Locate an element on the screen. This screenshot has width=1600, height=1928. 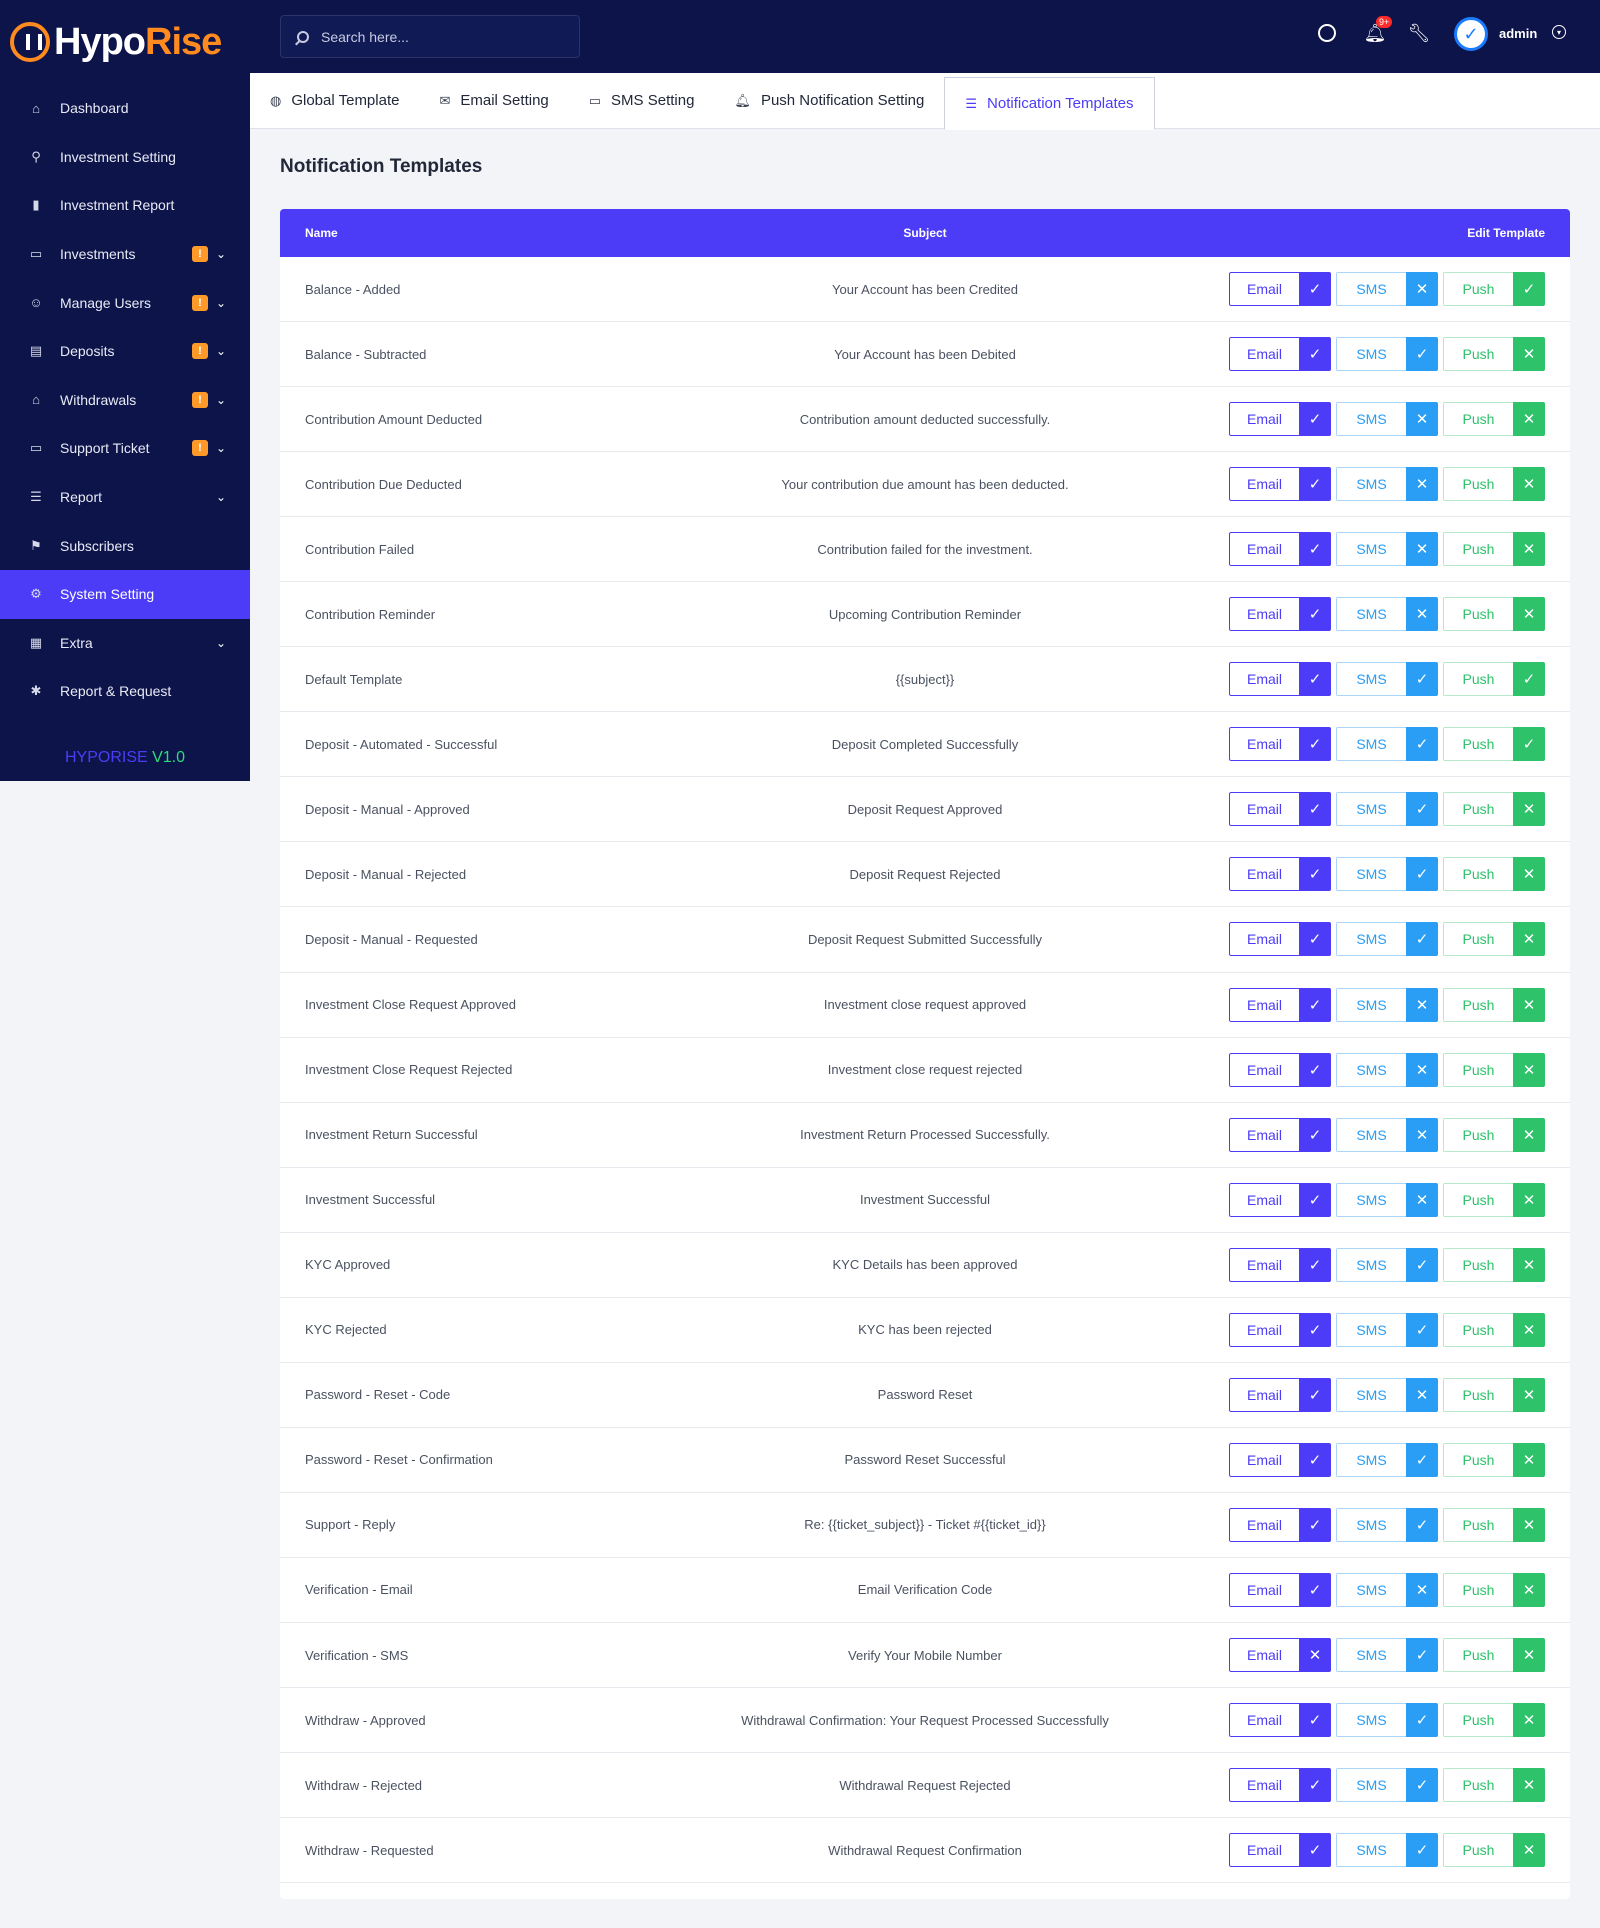
email-template-toggle: Email ✕ is located at coordinates (1280, 1655).